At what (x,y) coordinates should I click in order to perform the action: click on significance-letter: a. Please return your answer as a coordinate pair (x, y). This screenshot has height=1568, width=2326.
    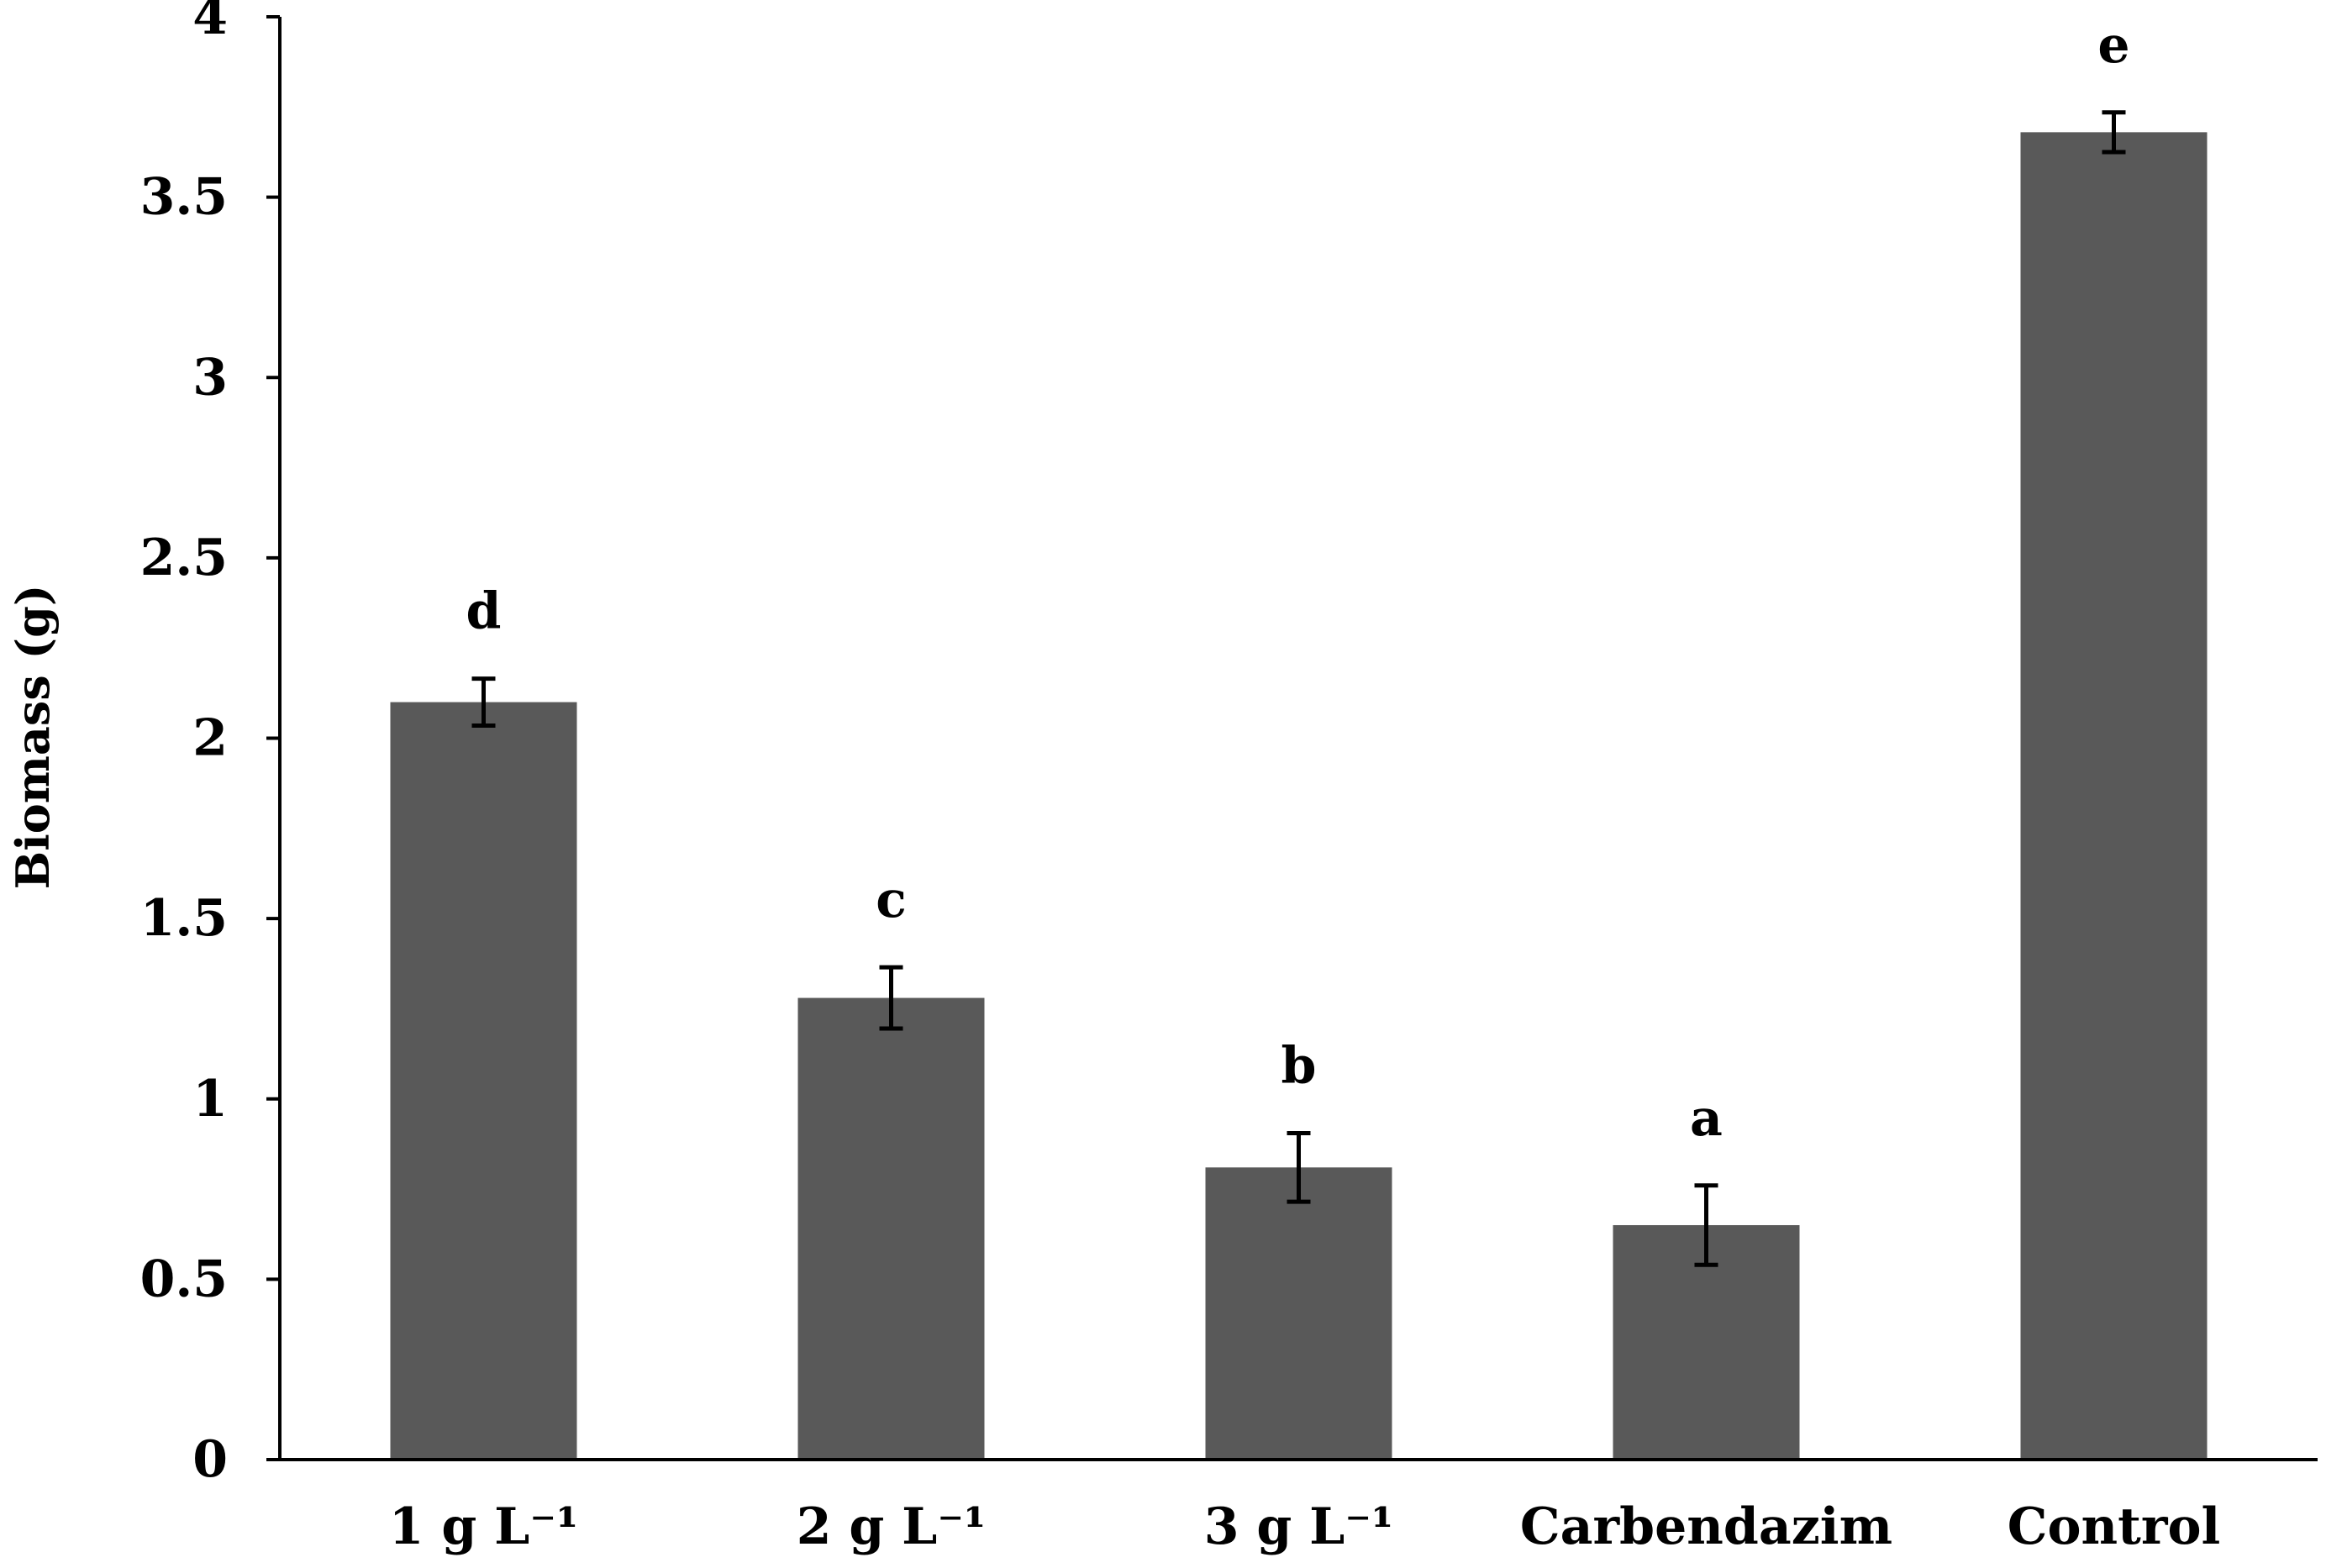
    Looking at the image, I should click on (1707, 1118).